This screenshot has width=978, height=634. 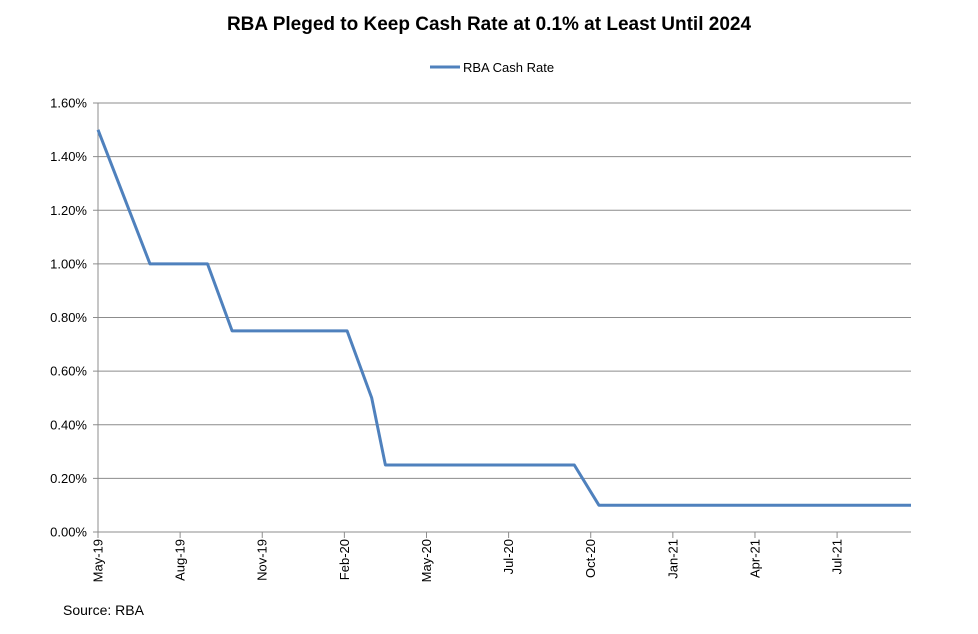 I want to click on x-tick-label: Nov-19, so click(x=262, y=560).